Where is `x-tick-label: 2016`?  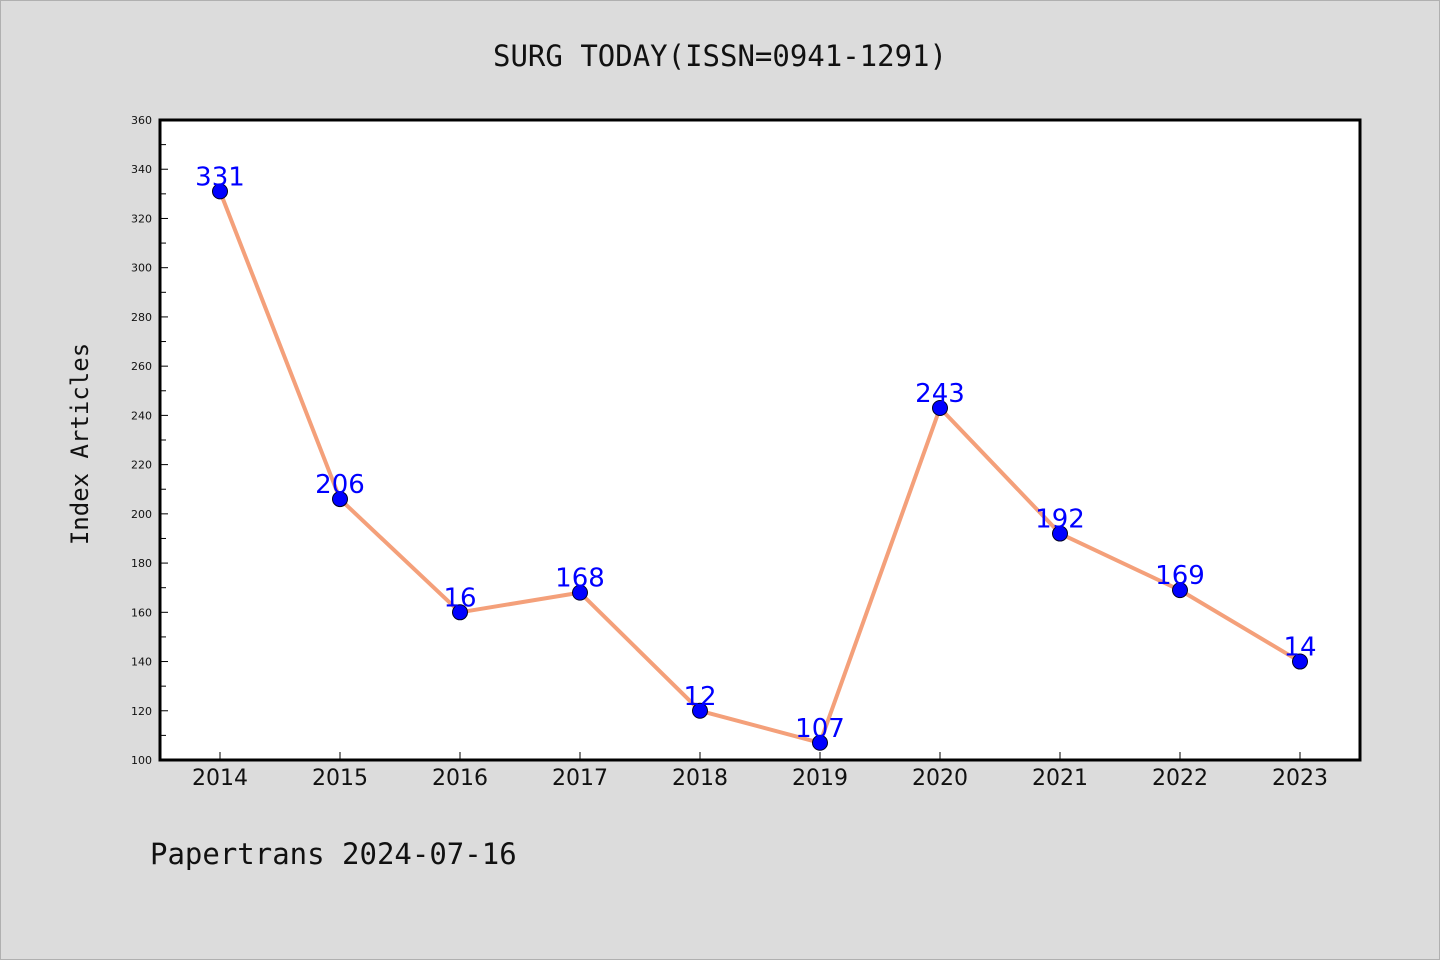
x-tick-label: 2016 is located at coordinates (460, 778).